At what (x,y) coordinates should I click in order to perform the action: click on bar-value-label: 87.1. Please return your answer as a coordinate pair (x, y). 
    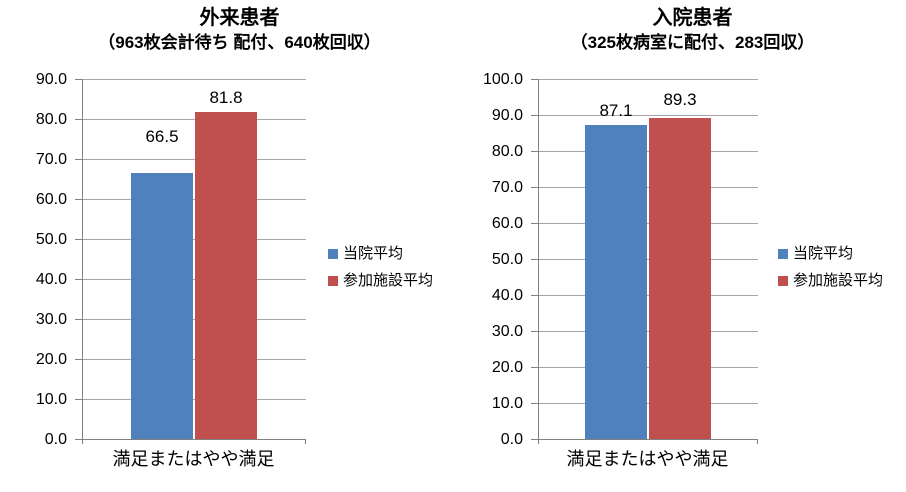
    Looking at the image, I should click on (616, 110).